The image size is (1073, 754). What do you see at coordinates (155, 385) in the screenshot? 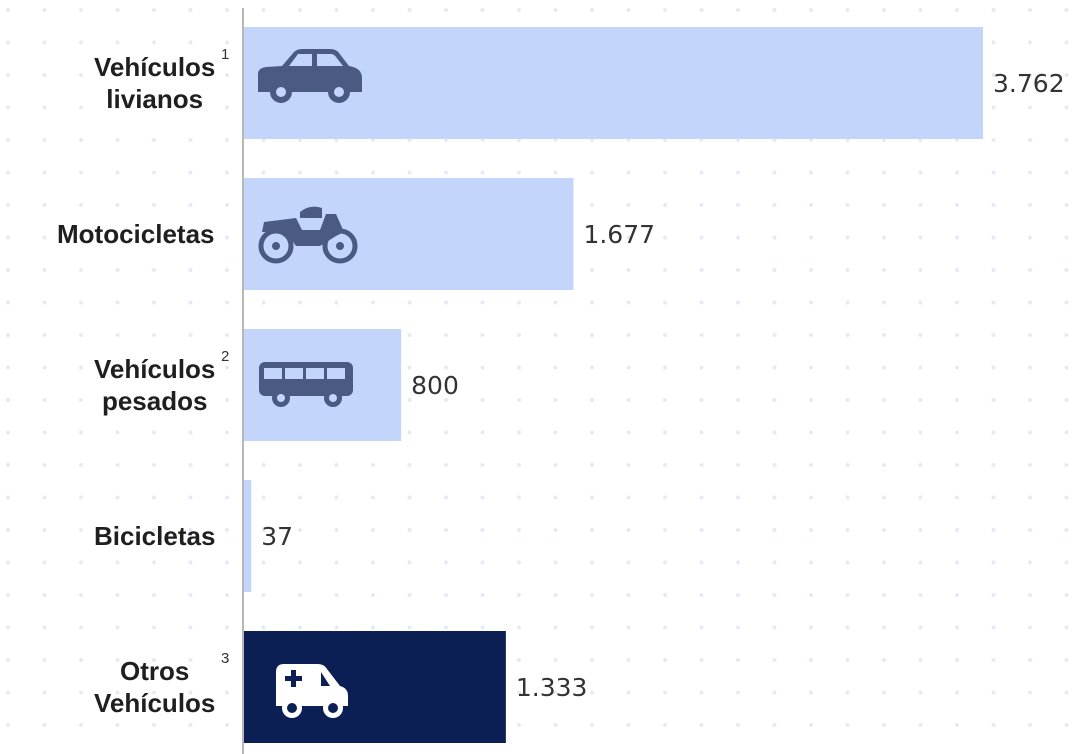
I see `category-text: Vehículos pesados` at bounding box center [155, 385].